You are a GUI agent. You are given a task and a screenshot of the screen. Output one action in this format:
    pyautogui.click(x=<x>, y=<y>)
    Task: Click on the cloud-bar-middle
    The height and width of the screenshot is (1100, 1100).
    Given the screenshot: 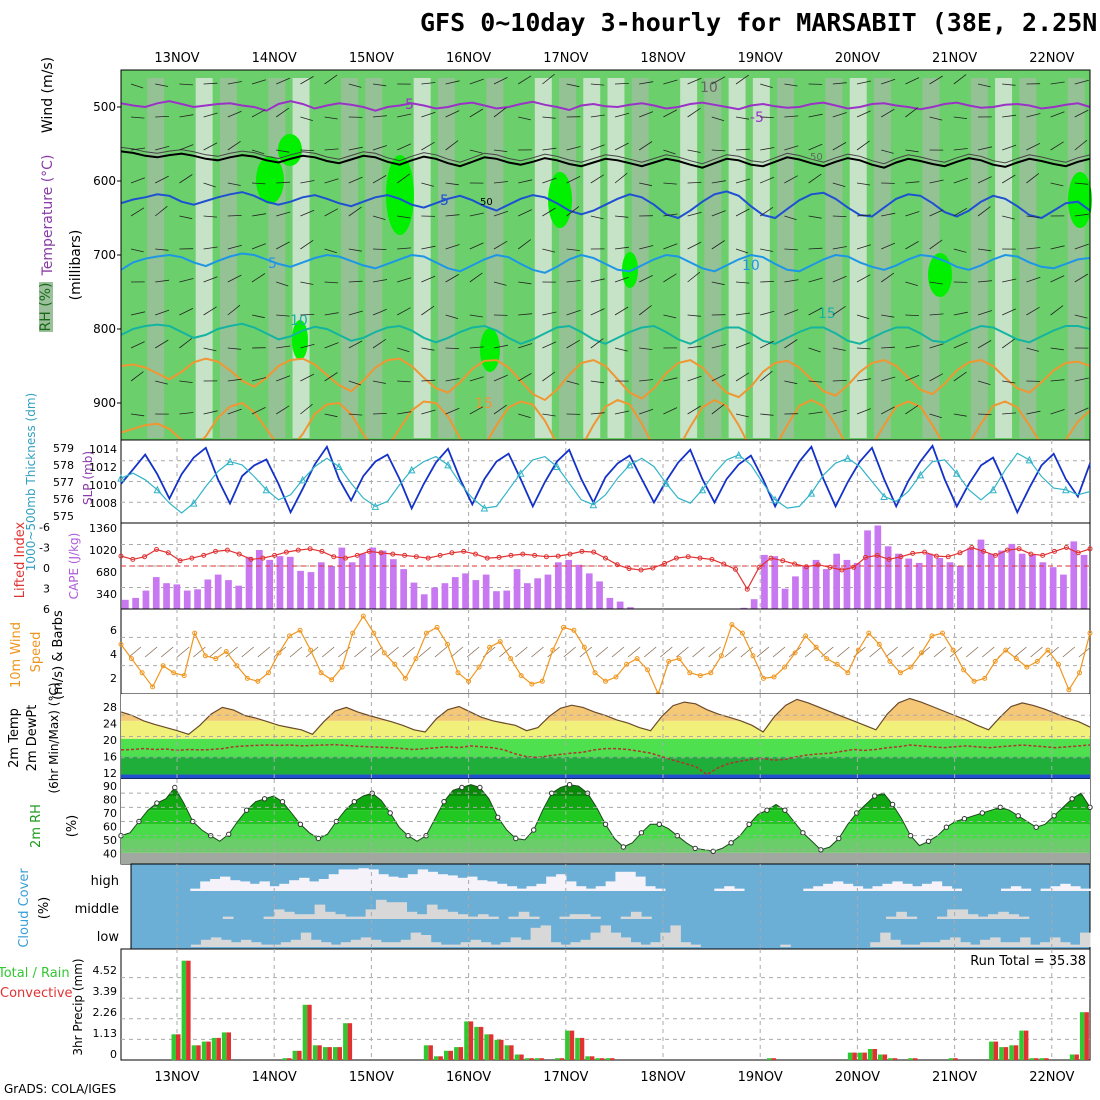 What is the action you would take?
    pyautogui.click(x=534, y=917)
    